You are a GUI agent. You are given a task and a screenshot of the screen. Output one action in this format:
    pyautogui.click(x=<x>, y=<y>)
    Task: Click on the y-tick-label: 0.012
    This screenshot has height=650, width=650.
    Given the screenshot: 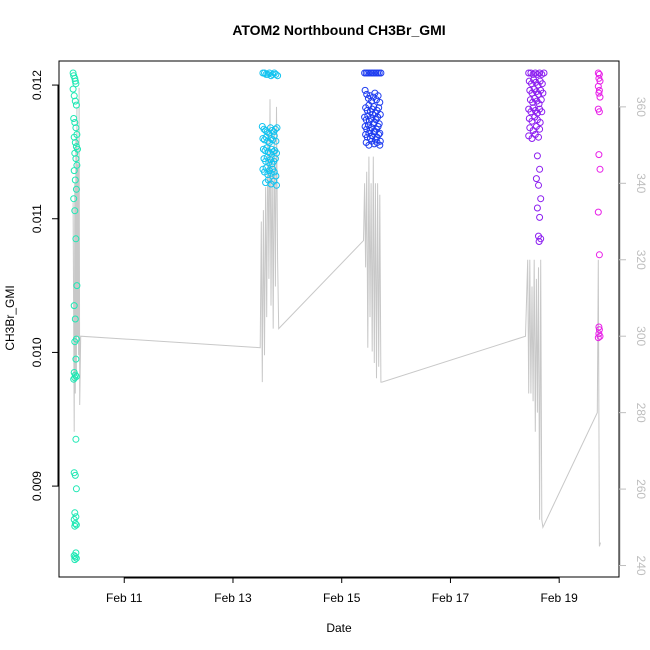 What is the action you would take?
    pyautogui.click(x=37, y=85)
    